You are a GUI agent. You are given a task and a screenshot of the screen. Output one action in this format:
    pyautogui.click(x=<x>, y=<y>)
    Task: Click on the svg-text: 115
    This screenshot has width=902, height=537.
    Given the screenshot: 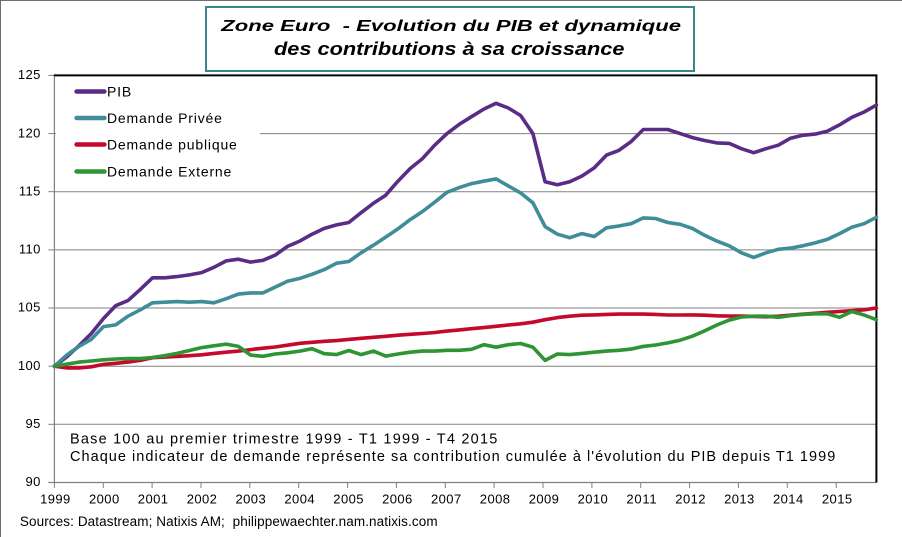 What is the action you would take?
    pyautogui.click(x=30, y=190)
    